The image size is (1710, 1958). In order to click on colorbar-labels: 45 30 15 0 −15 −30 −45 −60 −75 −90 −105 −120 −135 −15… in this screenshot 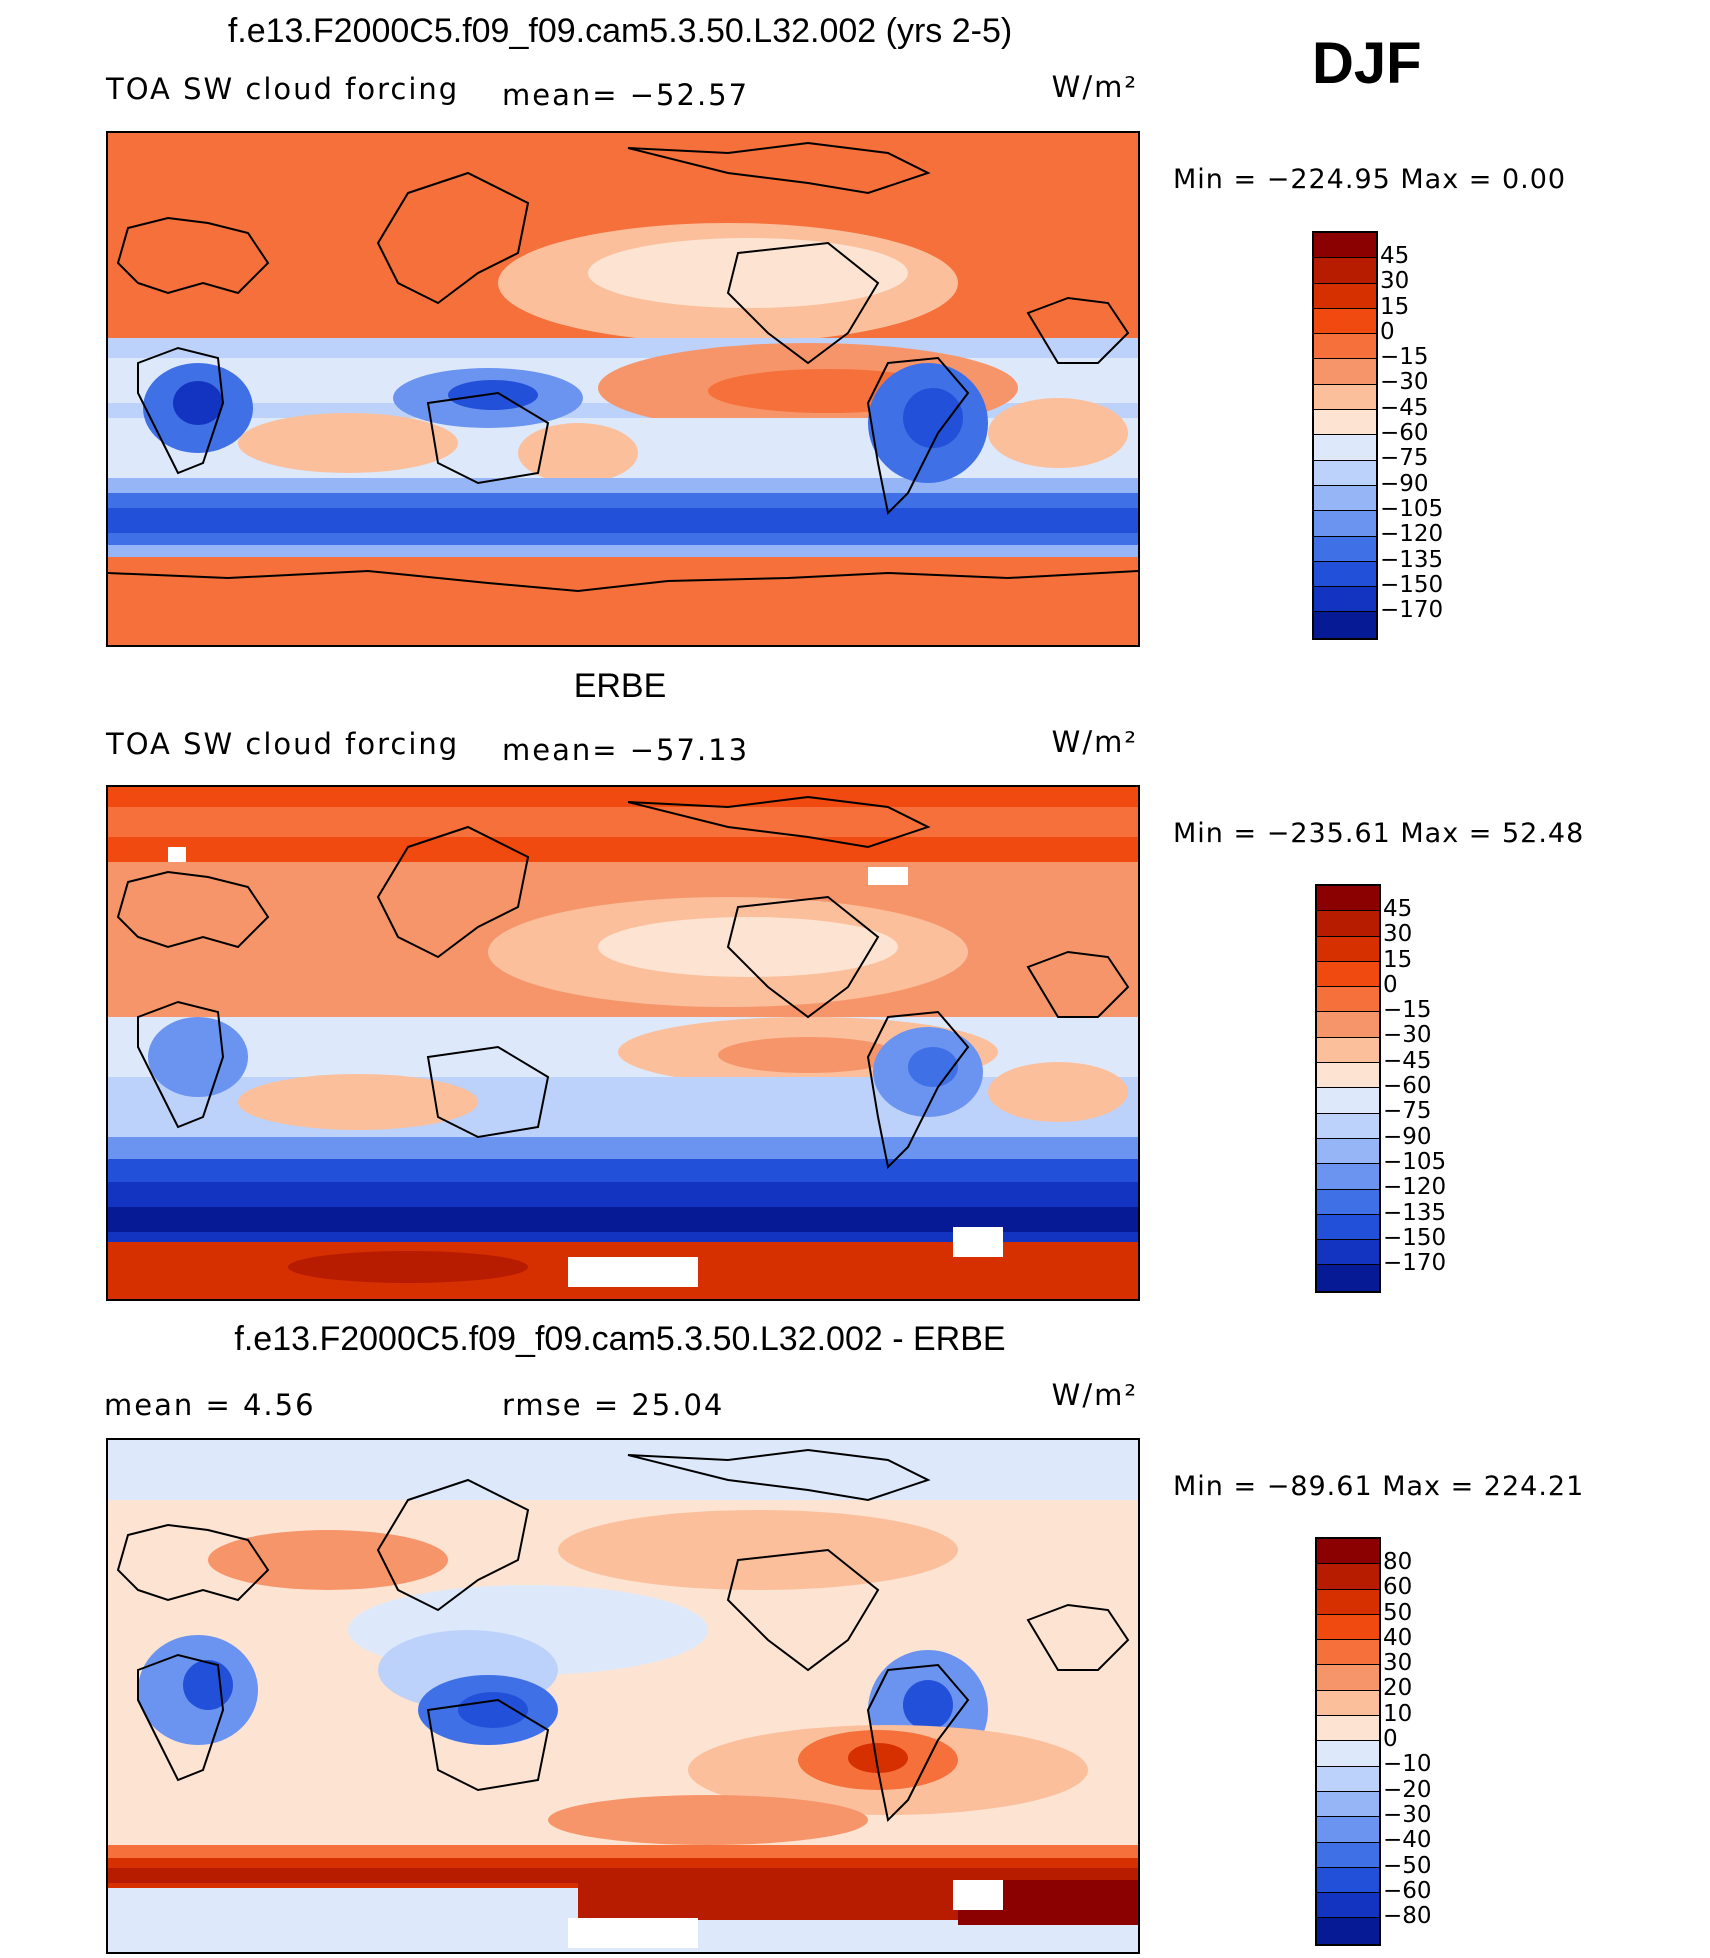, I will do `click(1415, 1086)`.